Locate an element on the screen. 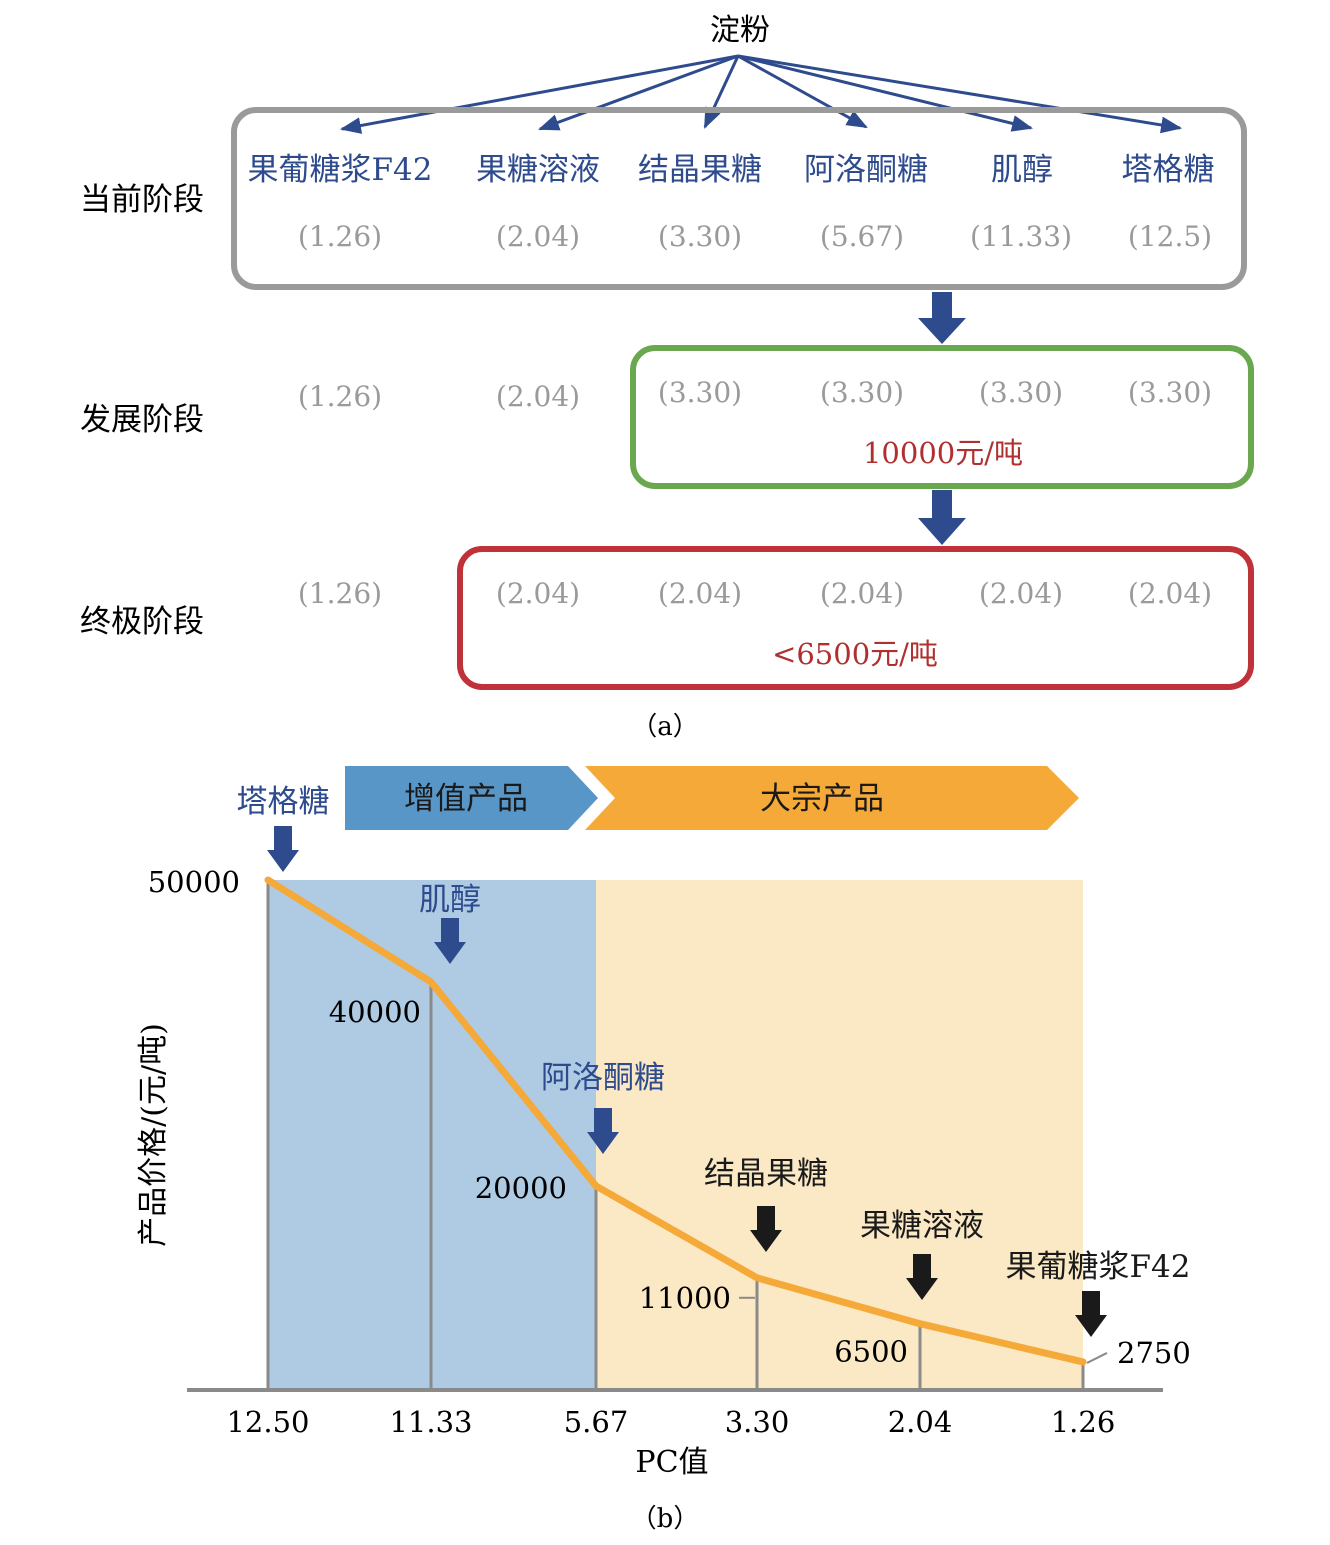 The height and width of the screenshot is (1545, 1330). product-name-4: 肌醇 is located at coordinates (1022, 170).